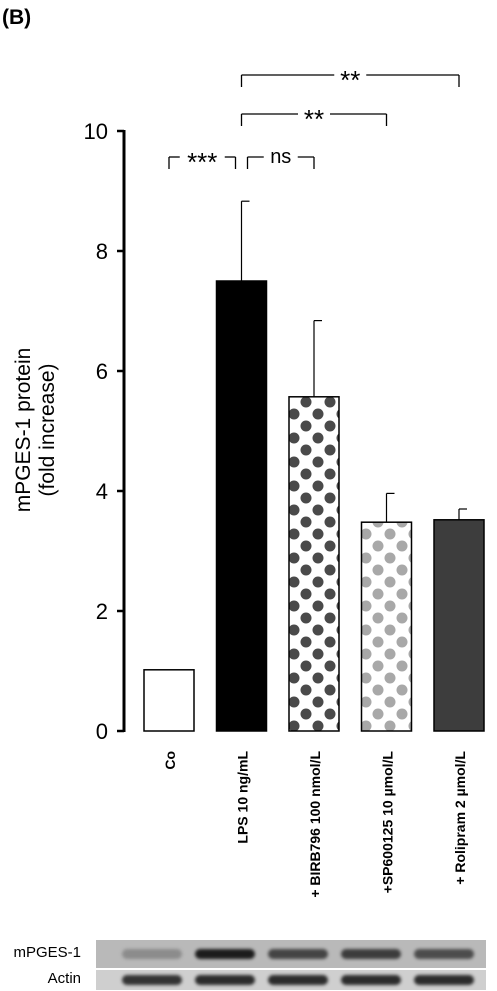 The height and width of the screenshot is (991, 497). Describe the element at coordinates (23, 430) in the screenshot. I see `y-axis-label-line1: mPGES-1 protein` at that location.